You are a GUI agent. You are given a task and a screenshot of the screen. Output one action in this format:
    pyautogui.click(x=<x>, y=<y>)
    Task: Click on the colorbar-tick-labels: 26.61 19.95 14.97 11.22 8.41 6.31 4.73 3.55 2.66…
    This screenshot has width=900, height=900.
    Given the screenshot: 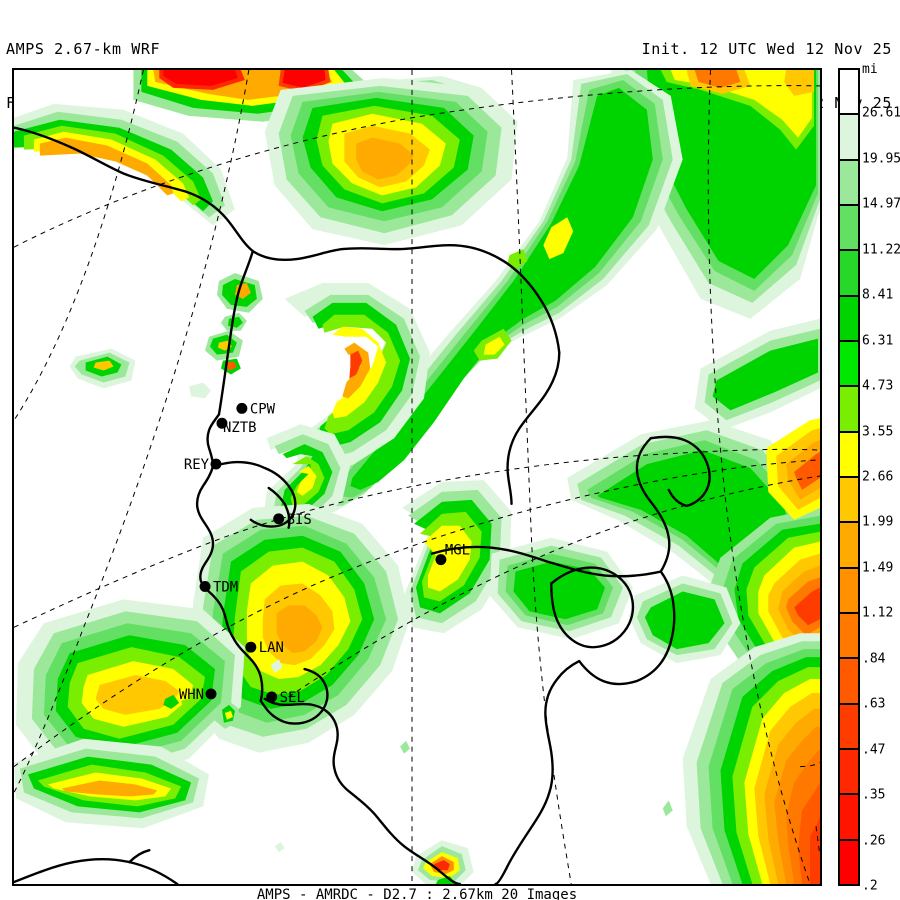 What is the action you would take?
    pyautogui.click(x=881, y=481)
    